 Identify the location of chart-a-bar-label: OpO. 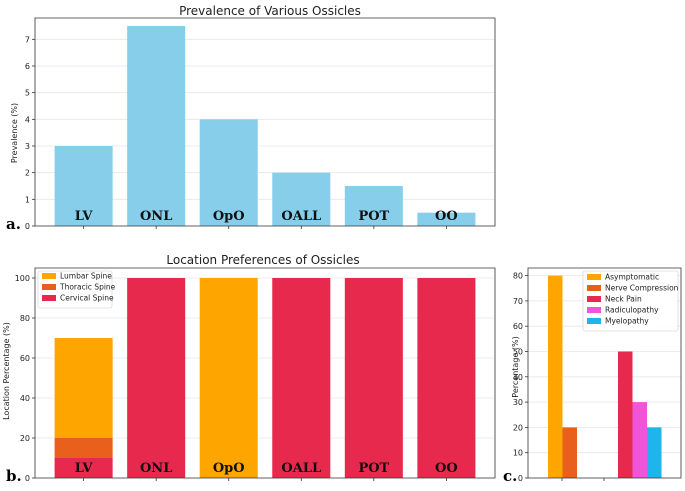
(229, 216).